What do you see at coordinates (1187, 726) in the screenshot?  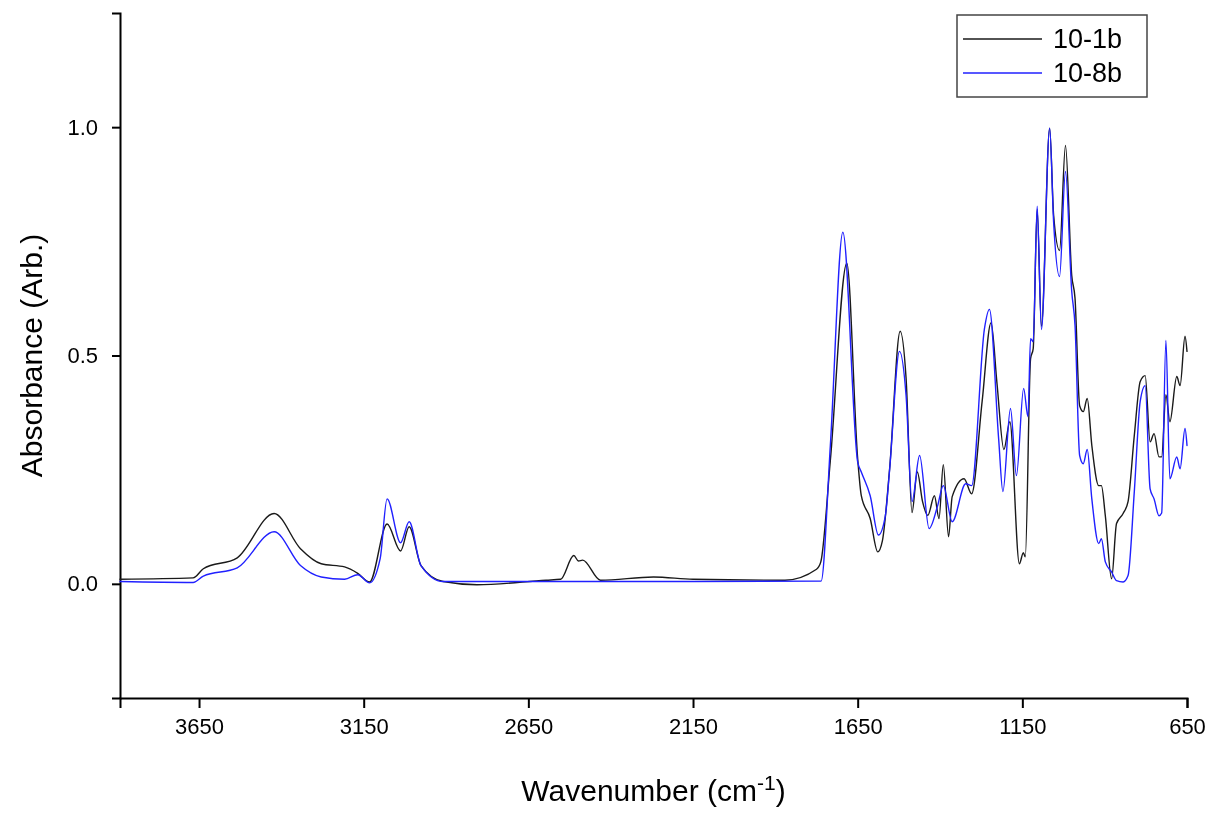 I see `x-tick-label: 650` at bounding box center [1187, 726].